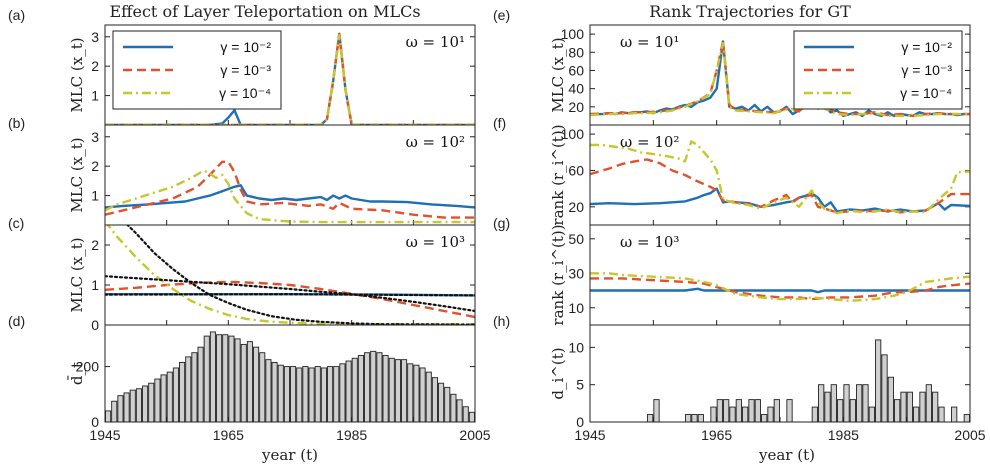 Image resolution: width=990 pixels, height=470 pixels. What do you see at coordinates (435, 42) in the screenshot?
I see `omega-annotation: ω = 10¹` at bounding box center [435, 42].